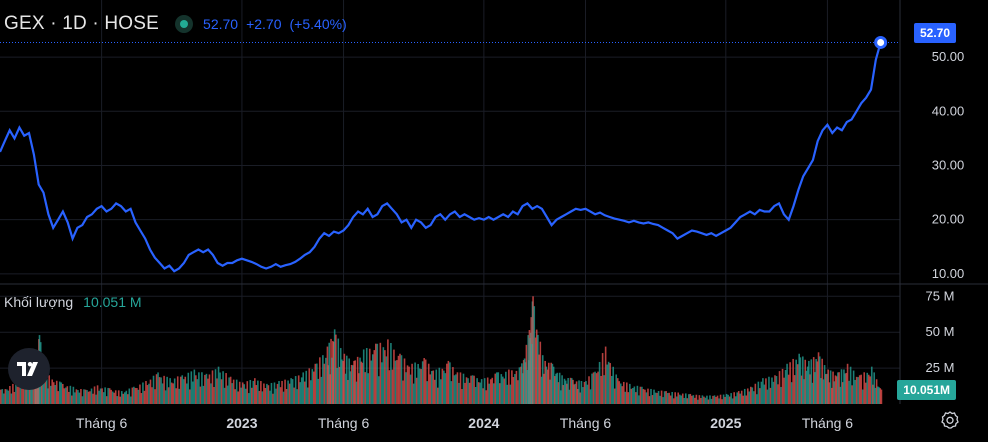 This screenshot has width=988, height=442. I want to click on gear-icon, so click(950, 420).